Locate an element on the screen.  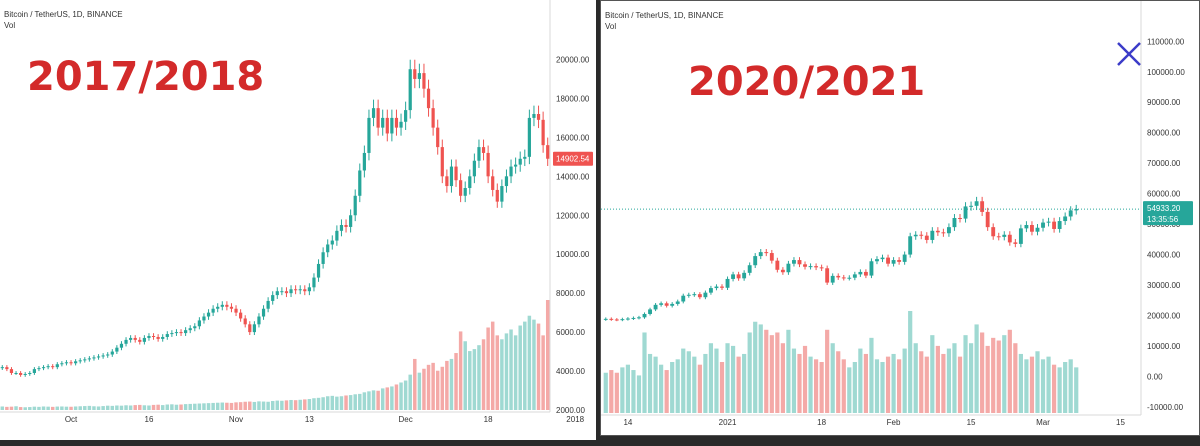
period-label: 2020/2021 is located at coordinates (807, 82).